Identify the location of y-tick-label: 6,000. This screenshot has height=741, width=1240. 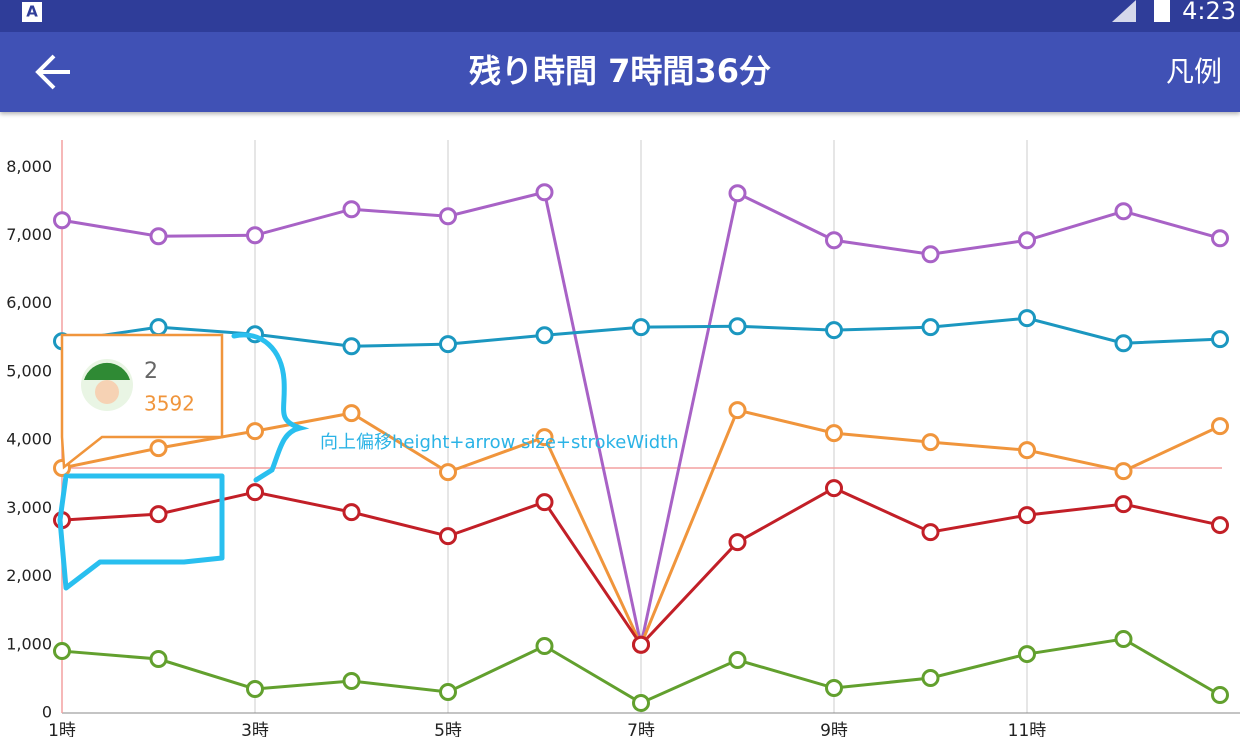
(29, 302).